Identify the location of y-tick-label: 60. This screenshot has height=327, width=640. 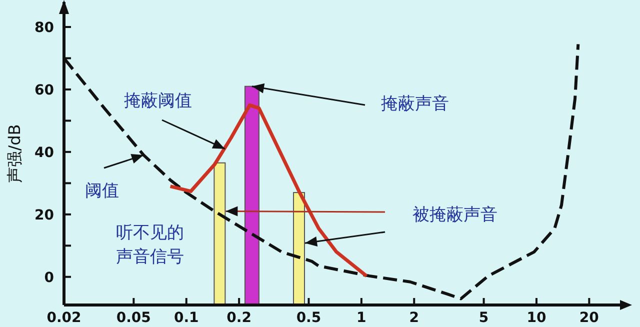
(44, 90).